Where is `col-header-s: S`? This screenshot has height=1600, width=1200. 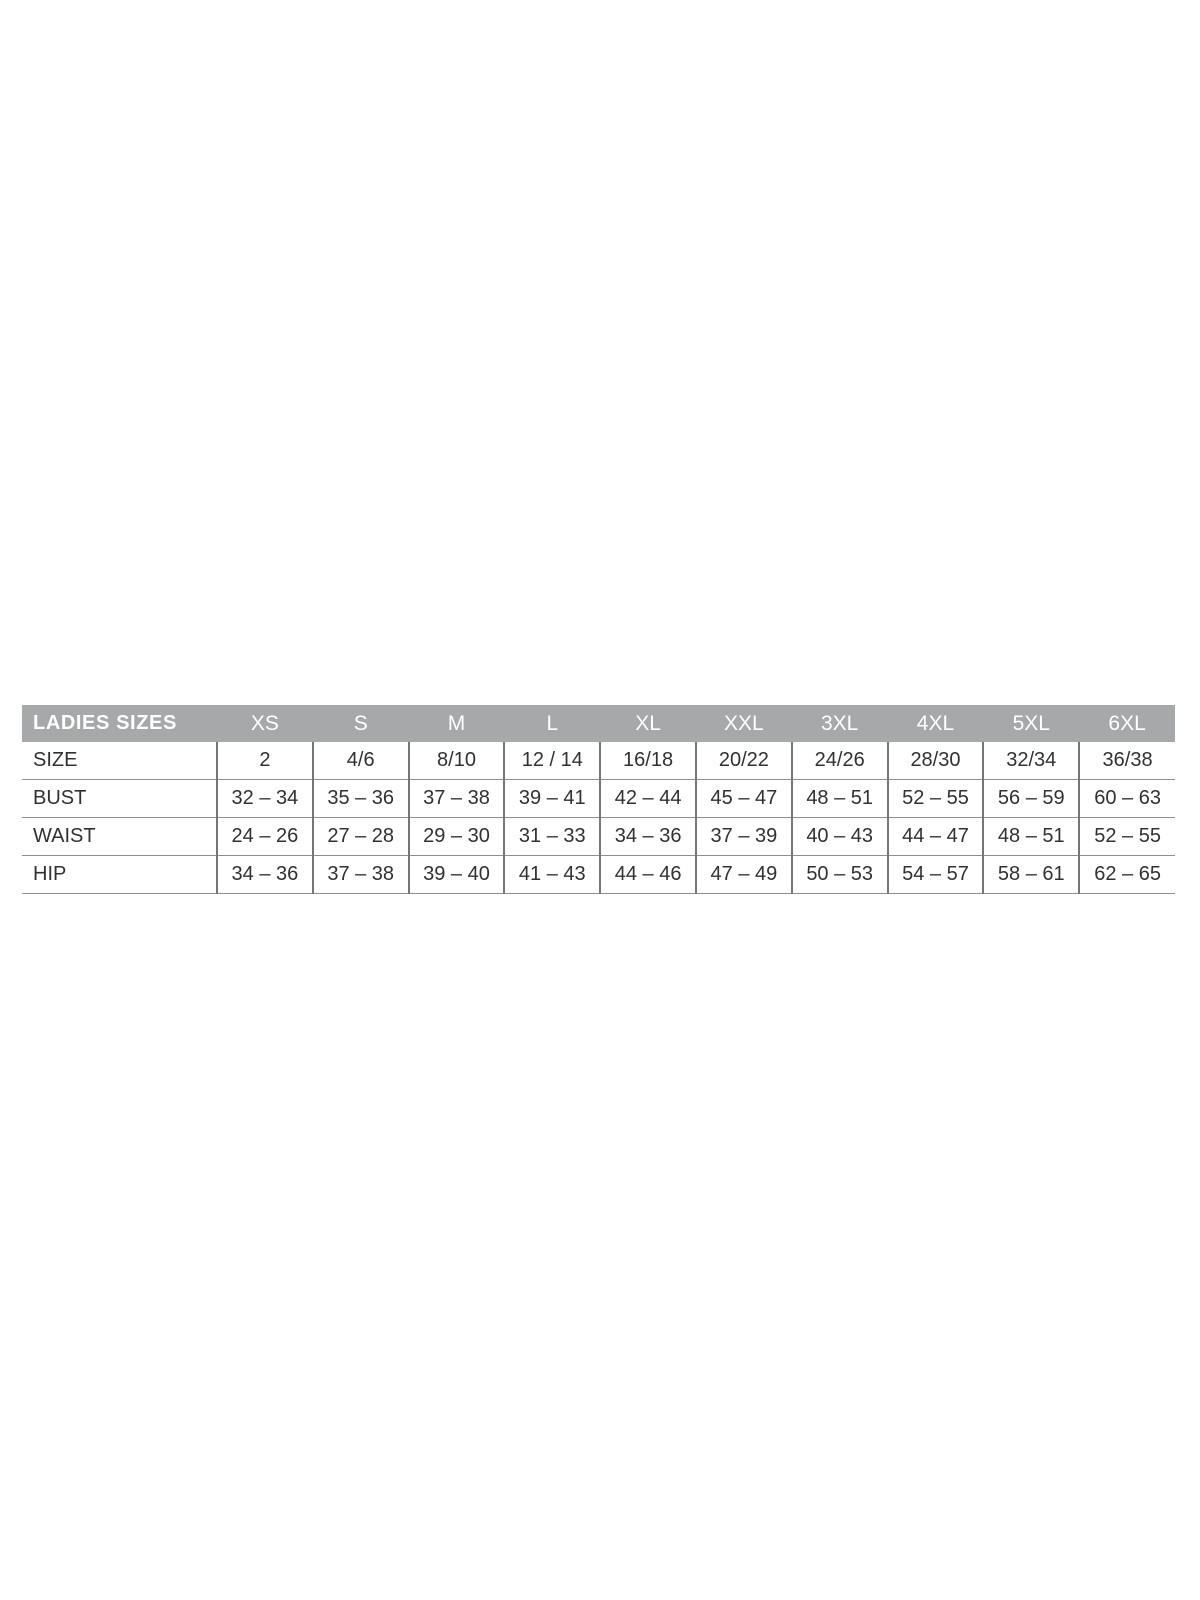
col-header-s: S is located at coordinates (360, 723).